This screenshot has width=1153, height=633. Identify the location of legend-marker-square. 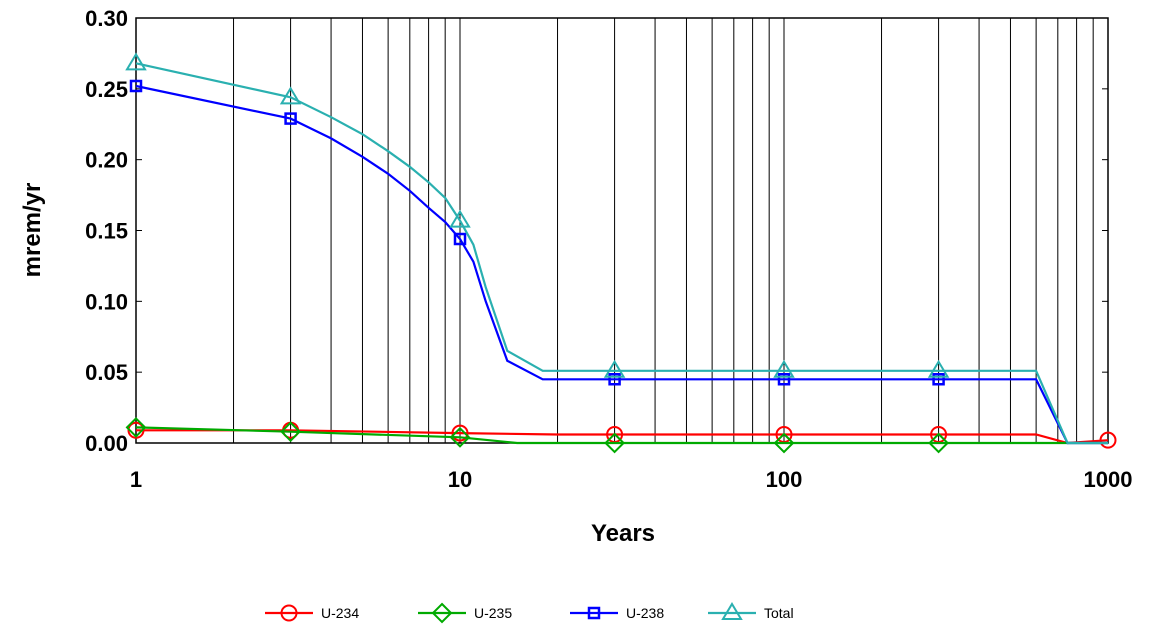
(594, 613).